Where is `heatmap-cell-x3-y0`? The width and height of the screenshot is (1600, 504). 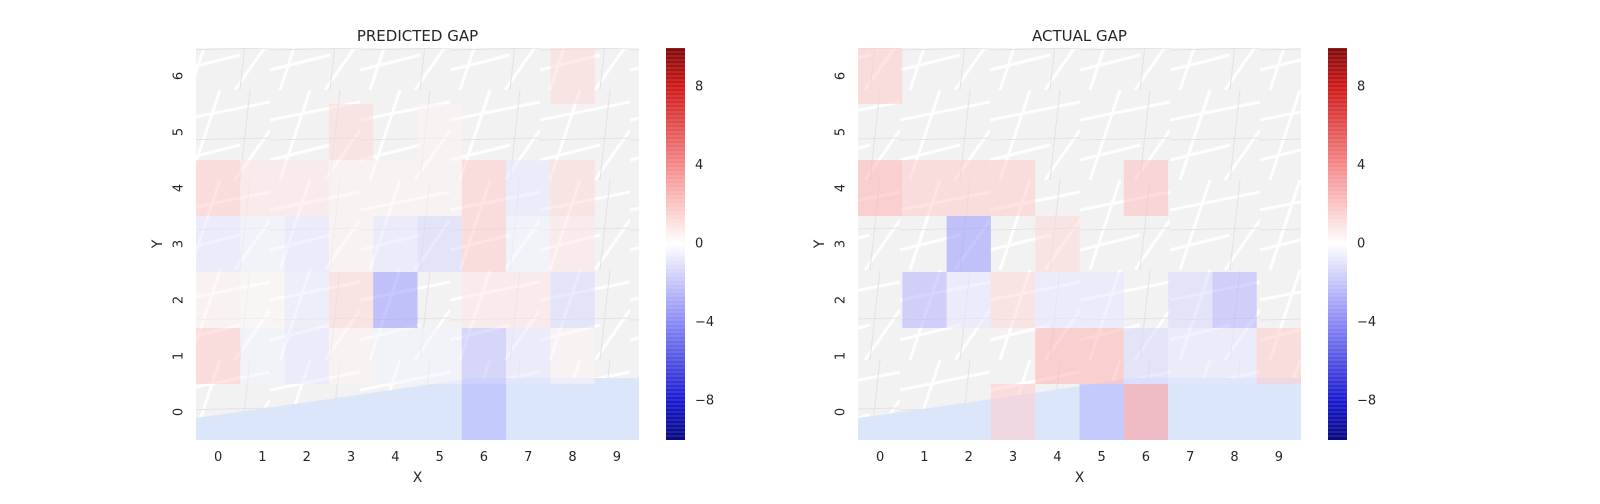
heatmap-cell-x3-y0 is located at coordinates (1013, 412).